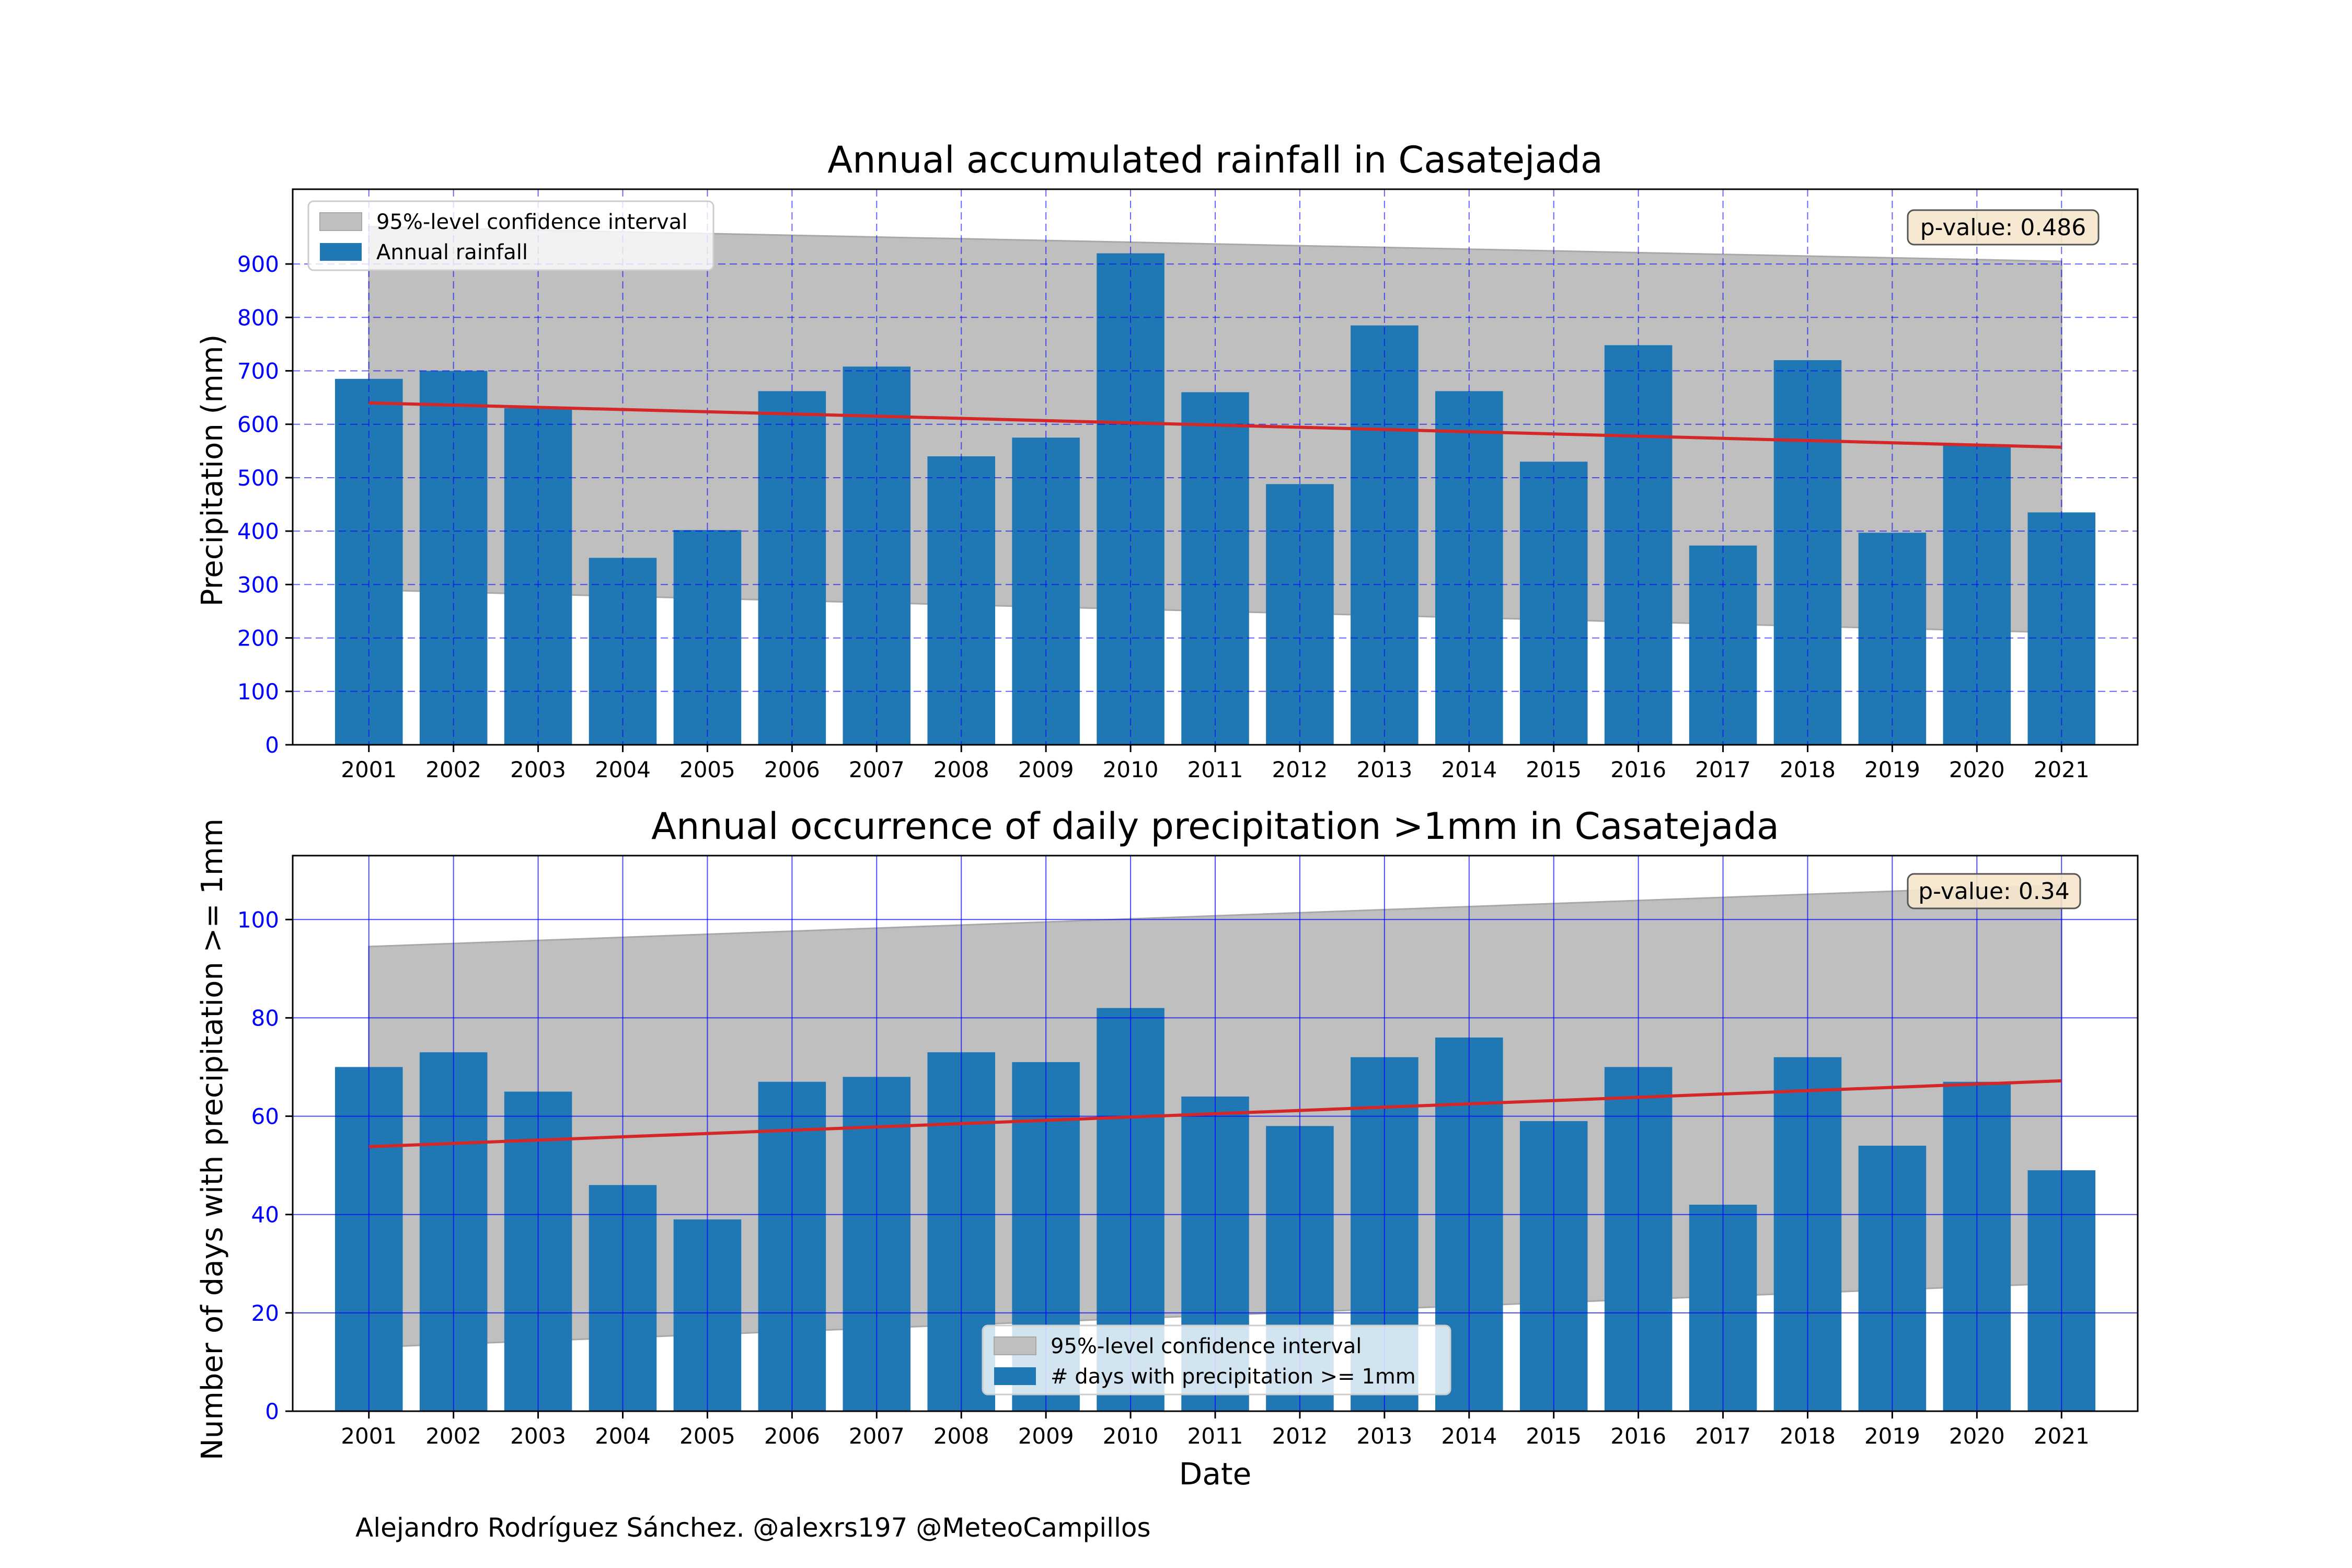 The image size is (2352, 1568). I want to click on rain-days-x-tick-label: 2011, so click(1215, 1436).